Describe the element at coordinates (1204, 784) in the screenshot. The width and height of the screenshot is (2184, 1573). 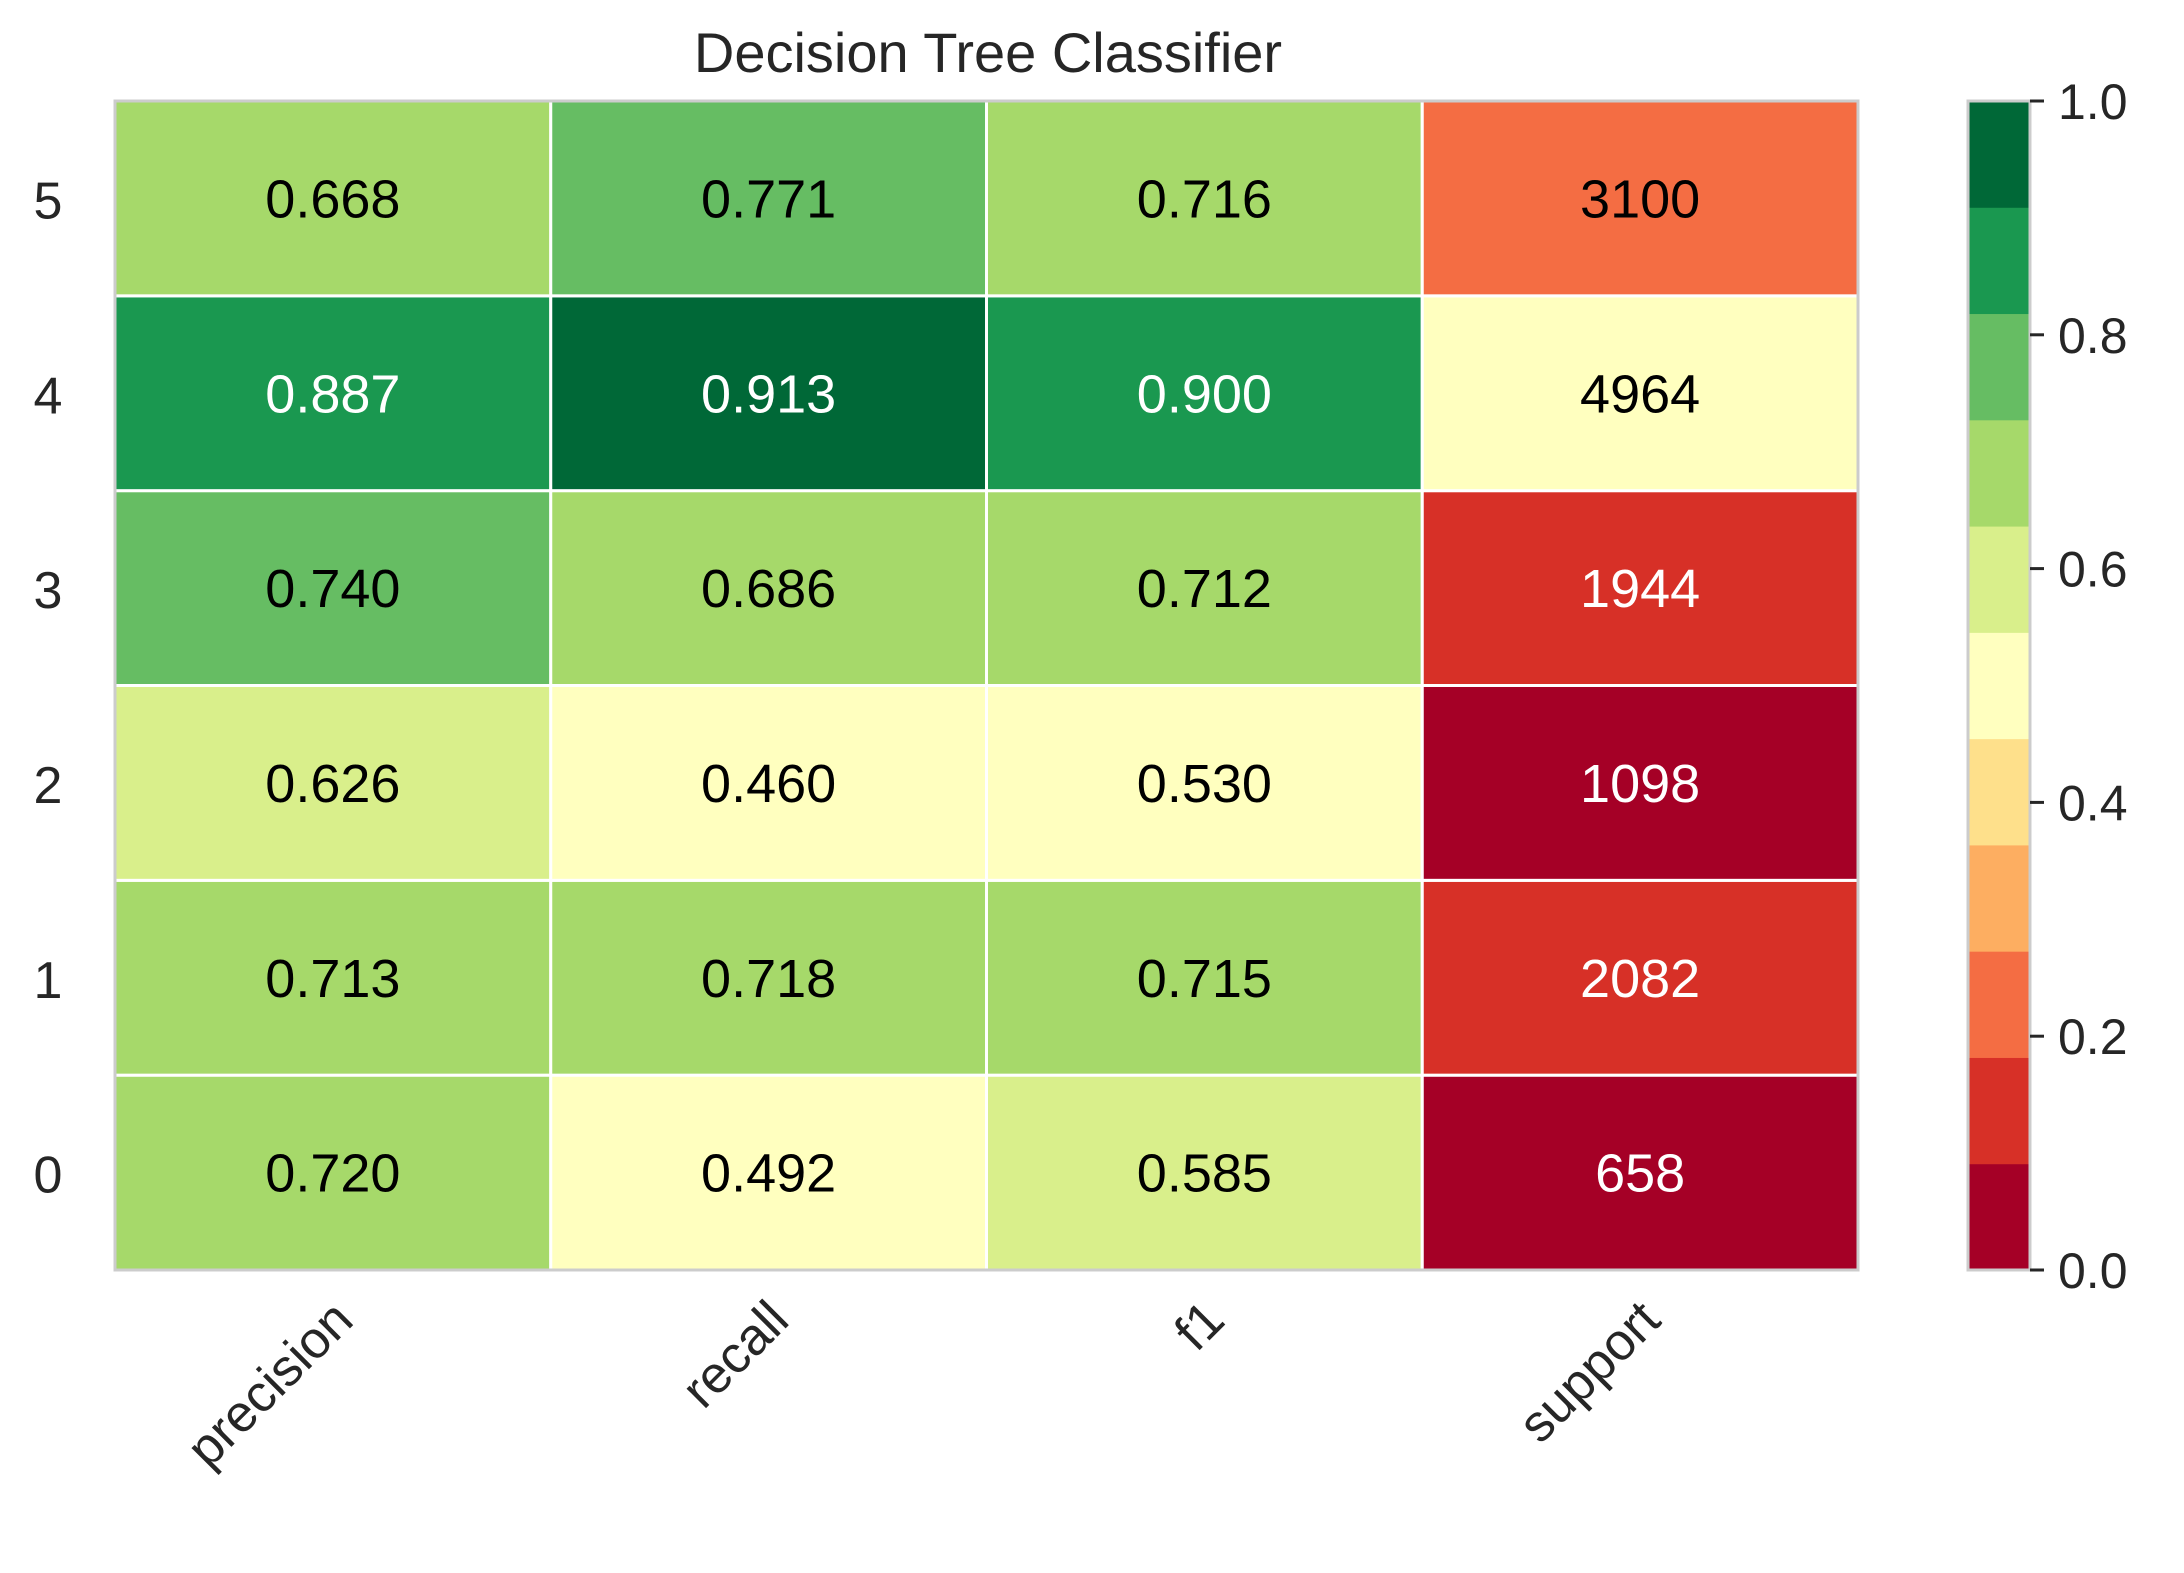
I see `cell-value-label: 0.530` at that location.